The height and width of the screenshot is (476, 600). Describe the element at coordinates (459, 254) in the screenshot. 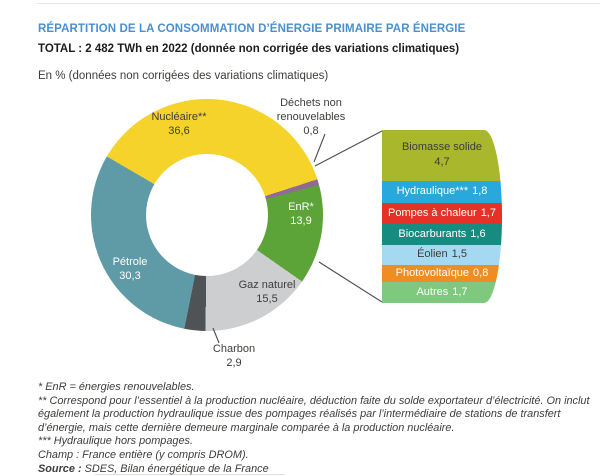

I see `legend-value: 1,5` at that location.